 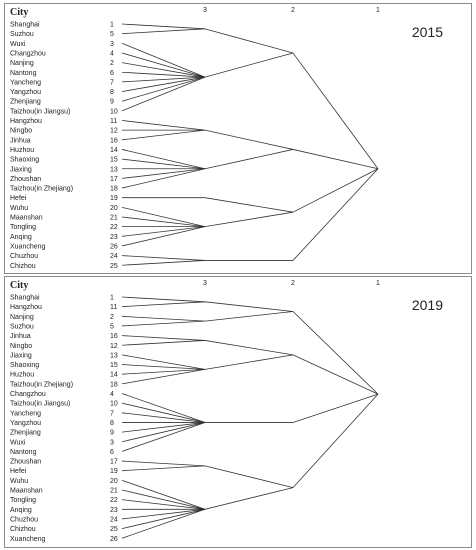 What do you see at coordinates (18, 442) in the screenshot?
I see `city-label: Wuxi` at bounding box center [18, 442].